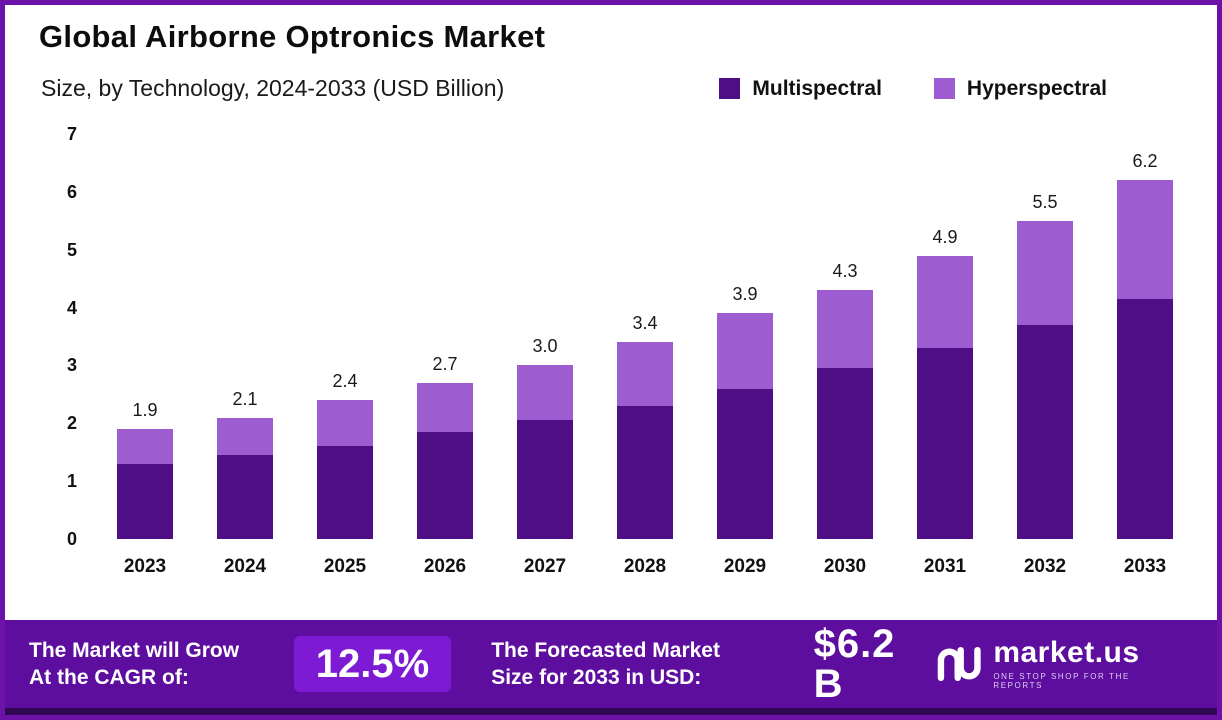  I want to click on category-column: 4.9 2031, so click(945, 358).